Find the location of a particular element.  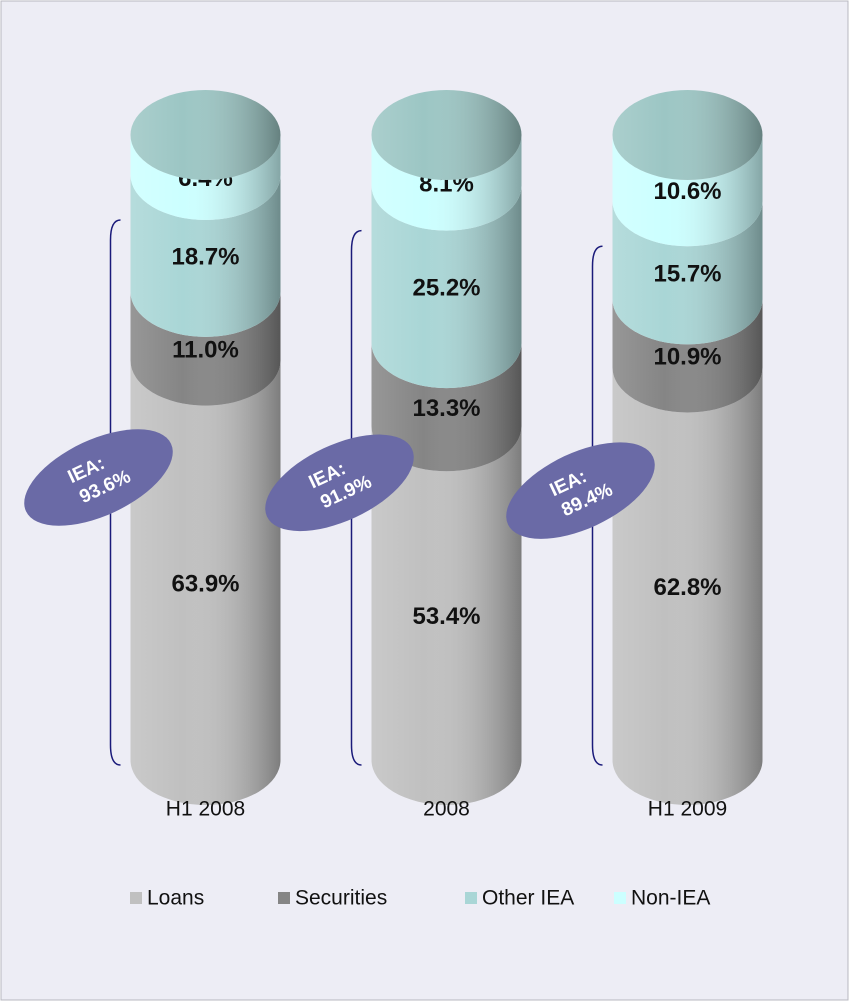

data-label: 15.7% is located at coordinates (687, 273).